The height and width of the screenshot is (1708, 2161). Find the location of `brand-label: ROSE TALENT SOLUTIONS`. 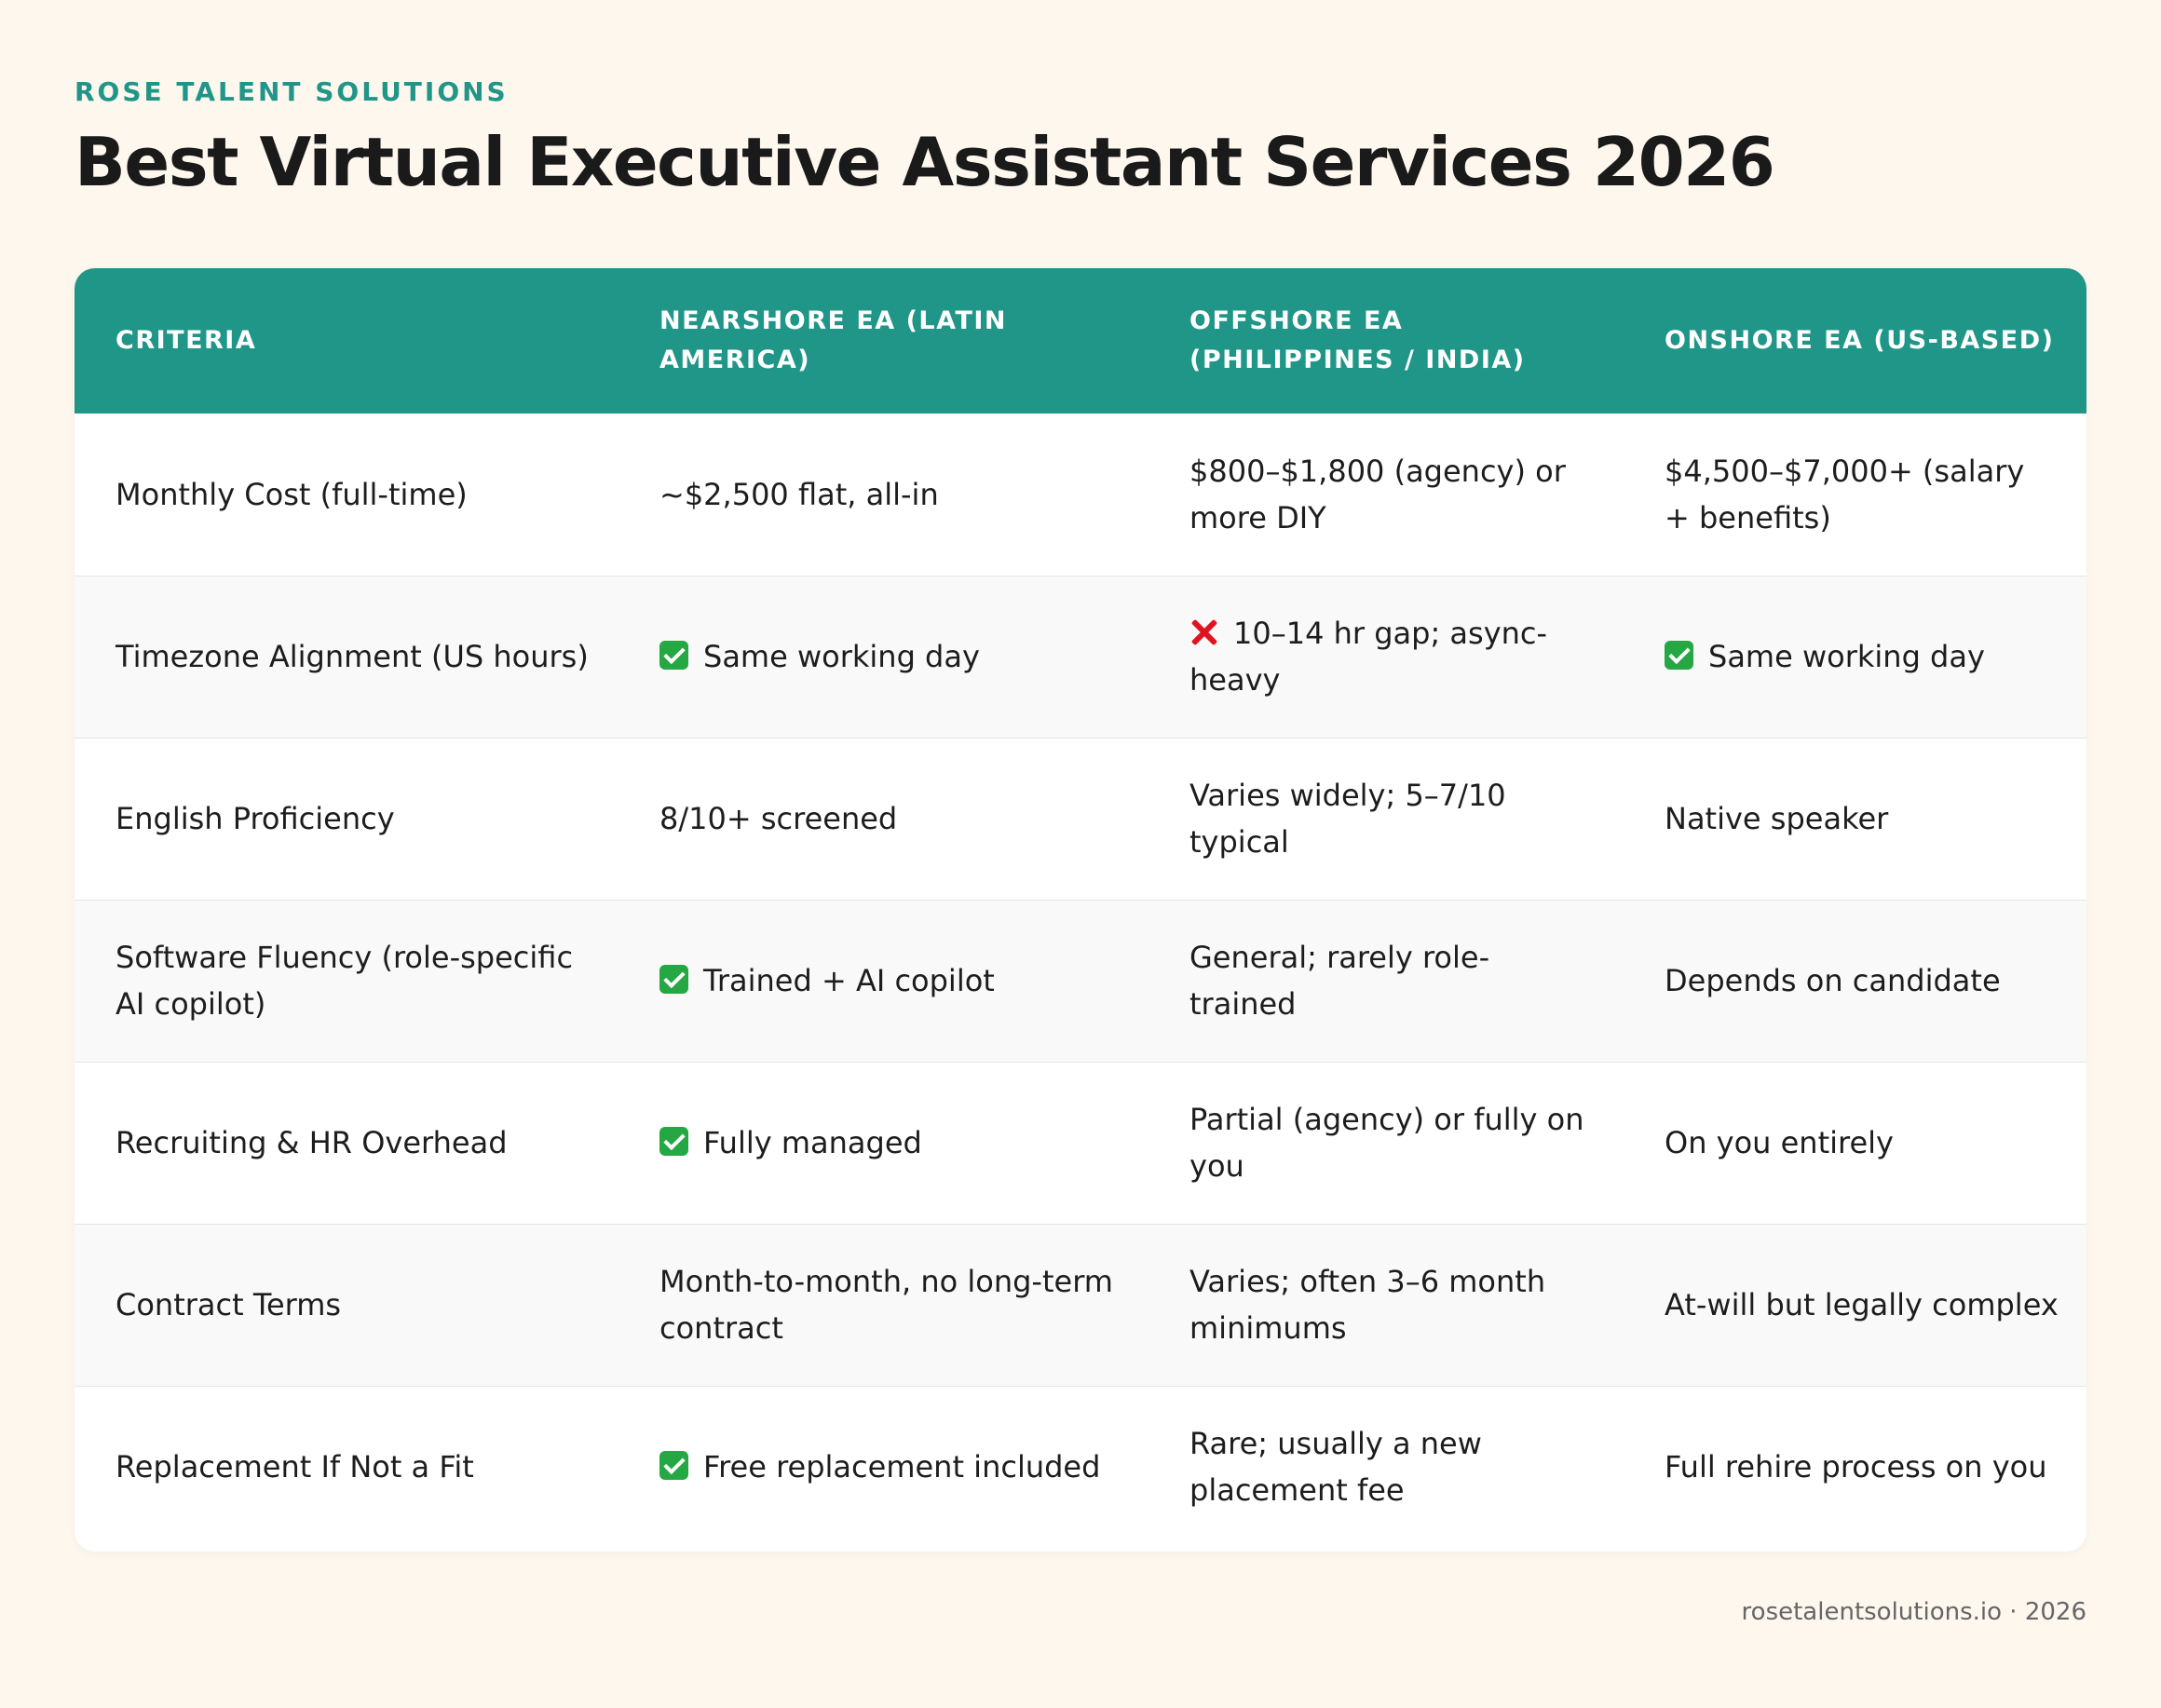

brand-label: ROSE TALENT SOLUTIONS is located at coordinates (292, 91).